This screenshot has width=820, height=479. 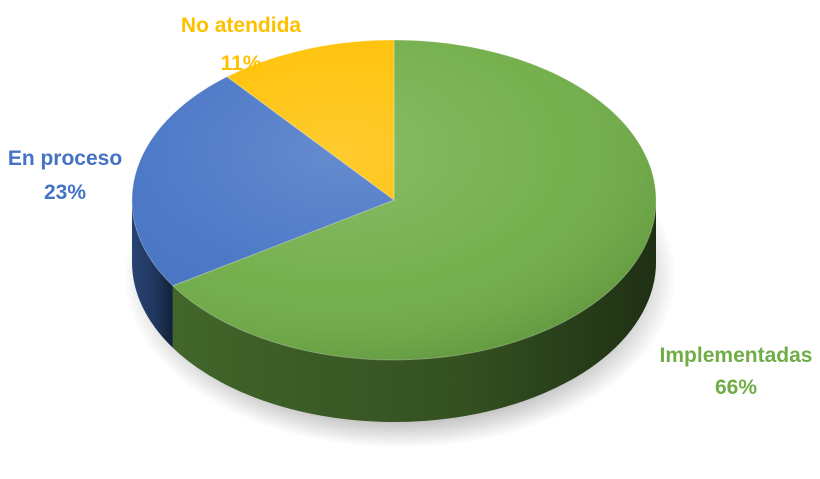 What do you see at coordinates (241, 63) in the screenshot?
I see `label-no-atendida-percent: 11%` at bounding box center [241, 63].